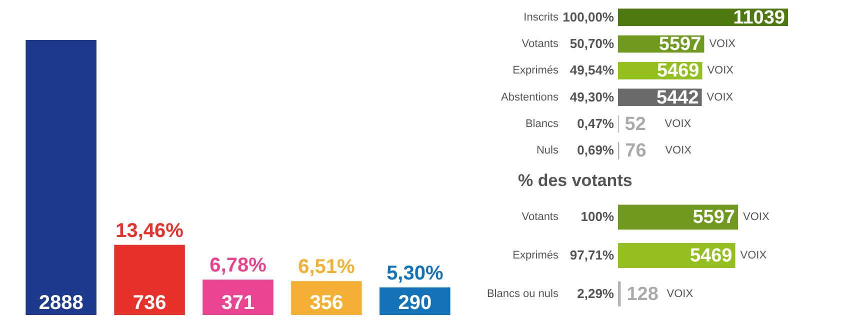 This screenshot has height=321, width=845. I want to click on data-label: 128, so click(642, 294).